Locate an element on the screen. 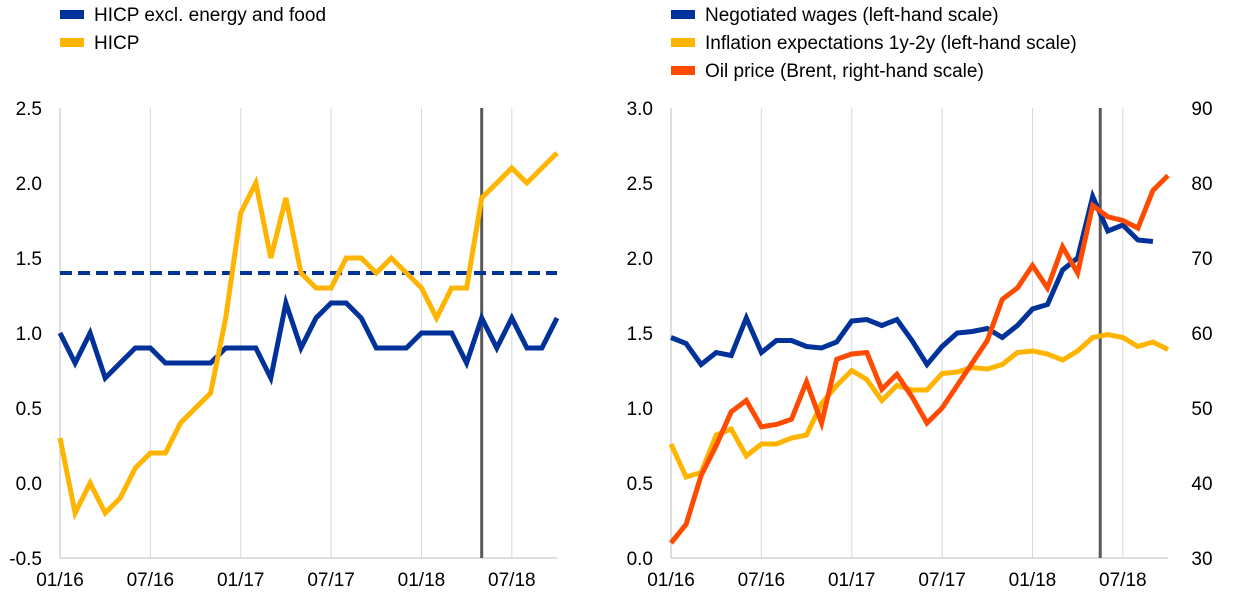  y-right-tick-label: 40 is located at coordinates (1201, 484).